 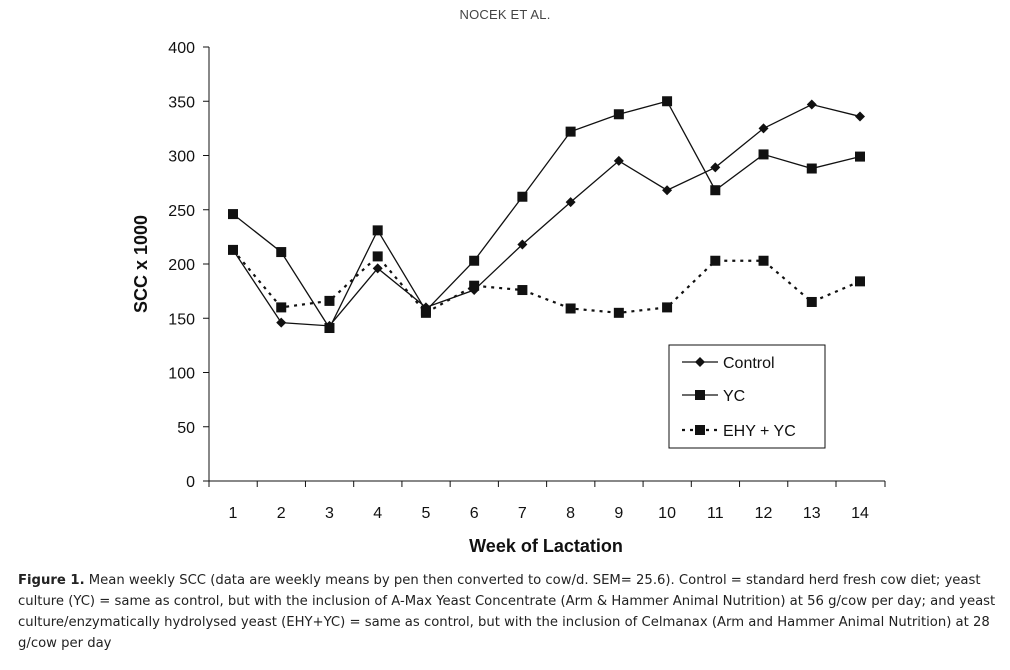 I want to click on y-tick-label: 250, so click(x=181, y=211).